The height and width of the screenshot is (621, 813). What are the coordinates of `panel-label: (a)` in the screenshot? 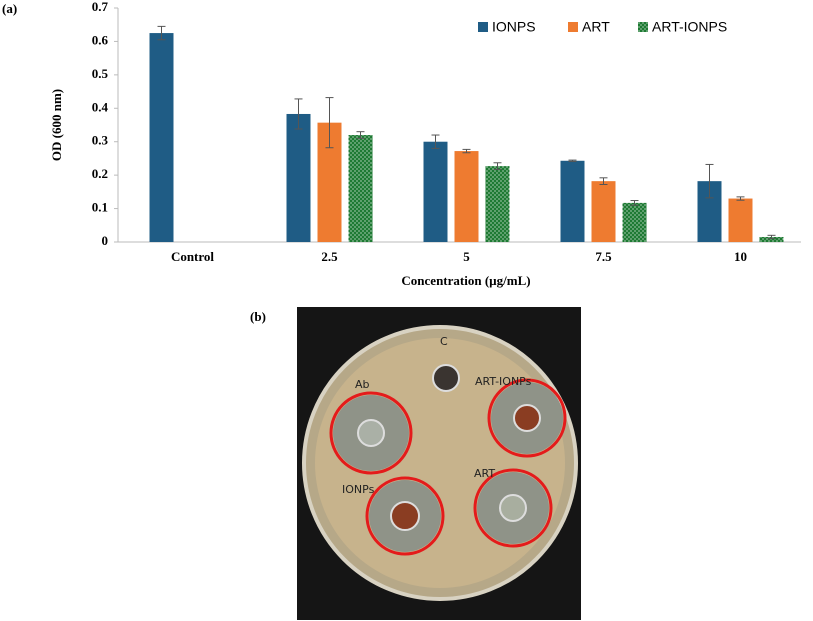 It's located at (9, 8).